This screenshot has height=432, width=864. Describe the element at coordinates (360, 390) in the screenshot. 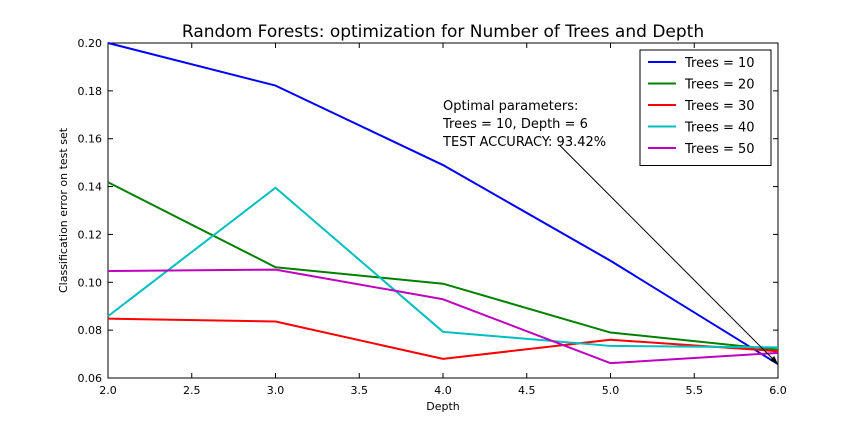

I see `x-tick-label: 3.5` at that location.